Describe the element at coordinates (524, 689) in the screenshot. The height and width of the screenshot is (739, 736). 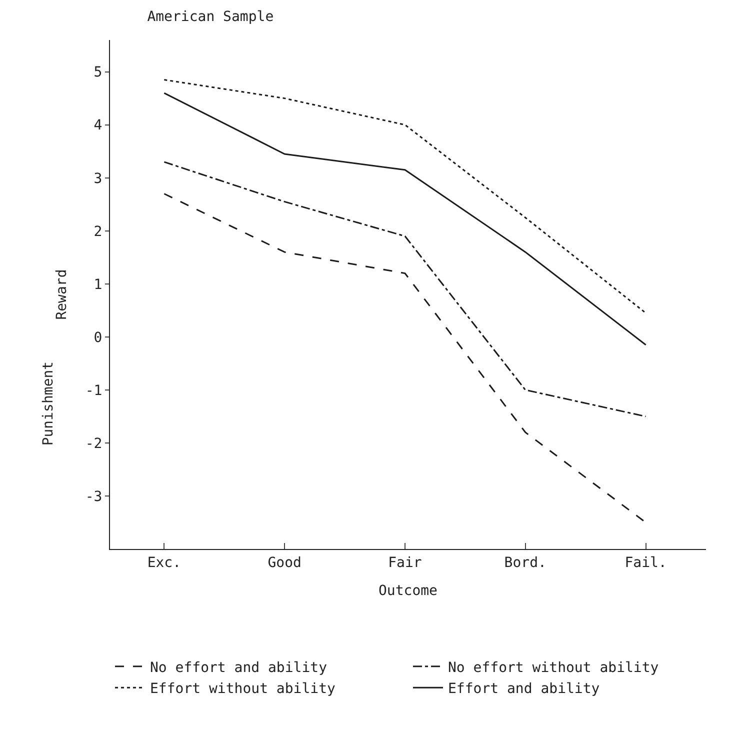
I see `legend-label: Effort and ability` at that location.